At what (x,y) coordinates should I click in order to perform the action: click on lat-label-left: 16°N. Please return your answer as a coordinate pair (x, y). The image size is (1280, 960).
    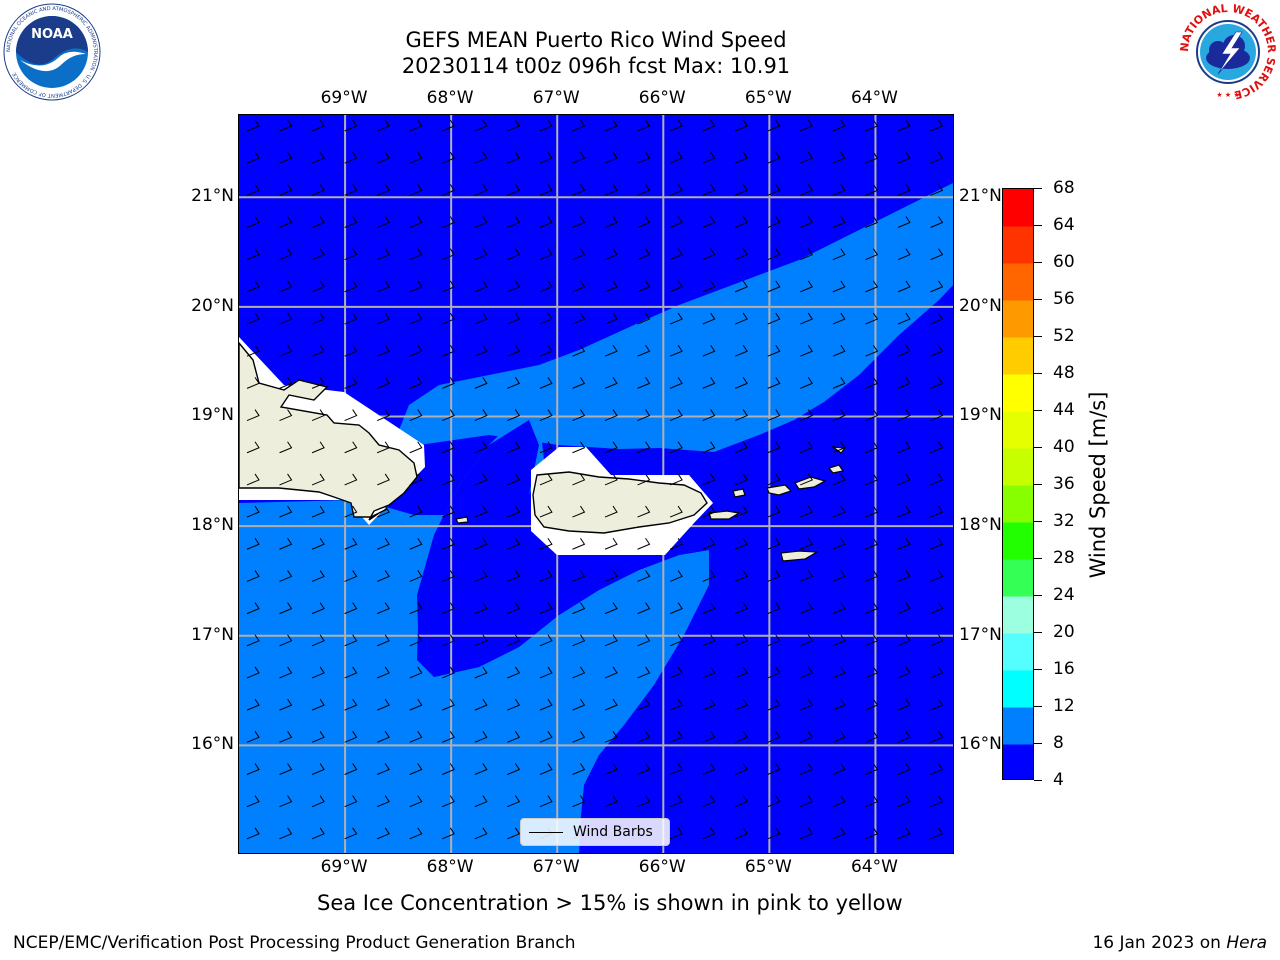
    Looking at the image, I should click on (212, 744).